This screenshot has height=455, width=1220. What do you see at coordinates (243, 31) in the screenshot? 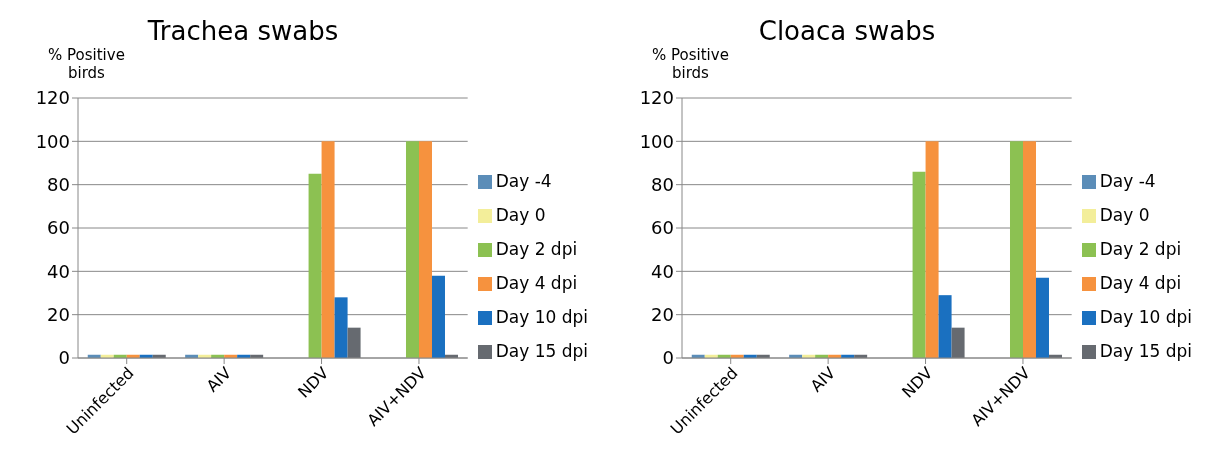
I see `chart-title: Trachea swabs` at bounding box center [243, 31].